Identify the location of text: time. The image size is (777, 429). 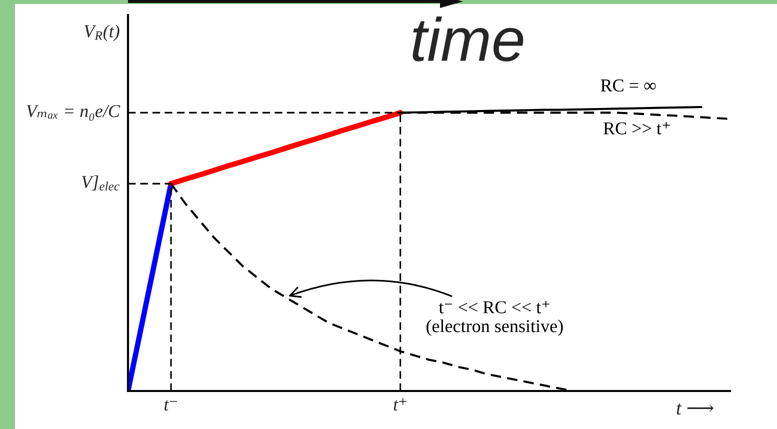
(468, 39).